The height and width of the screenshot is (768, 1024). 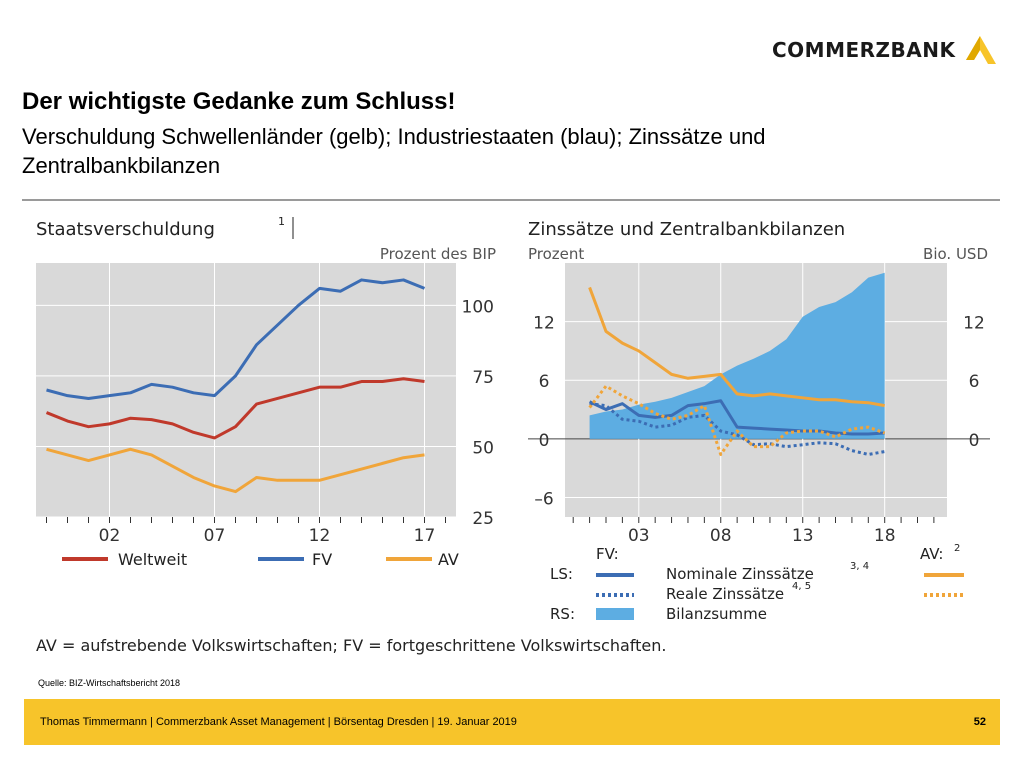 What do you see at coordinates (511, 200) in the screenshot?
I see `title-divider` at bounding box center [511, 200].